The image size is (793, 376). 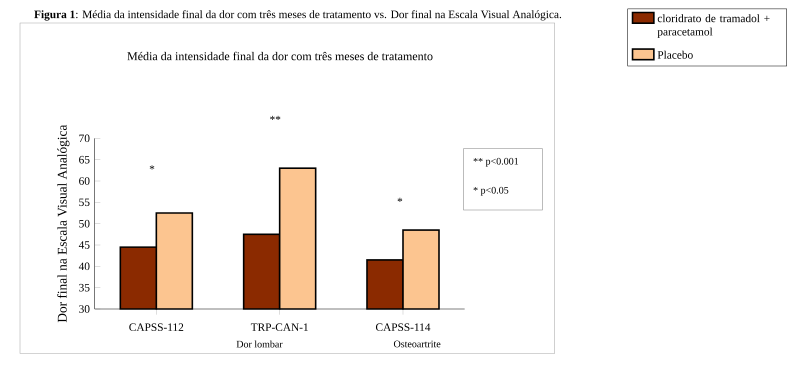 What do you see at coordinates (84, 224) in the screenshot?
I see `y-tick-label: 50` at bounding box center [84, 224].